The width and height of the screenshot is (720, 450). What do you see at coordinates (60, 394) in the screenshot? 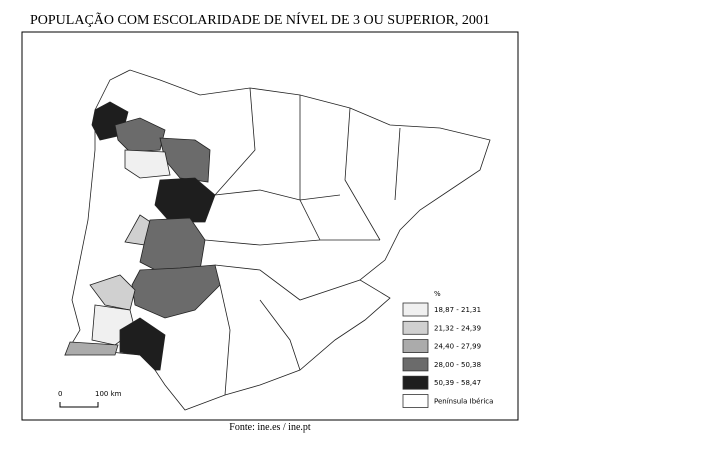
I see `scale-start: 0` at bounding box center [60, 394].